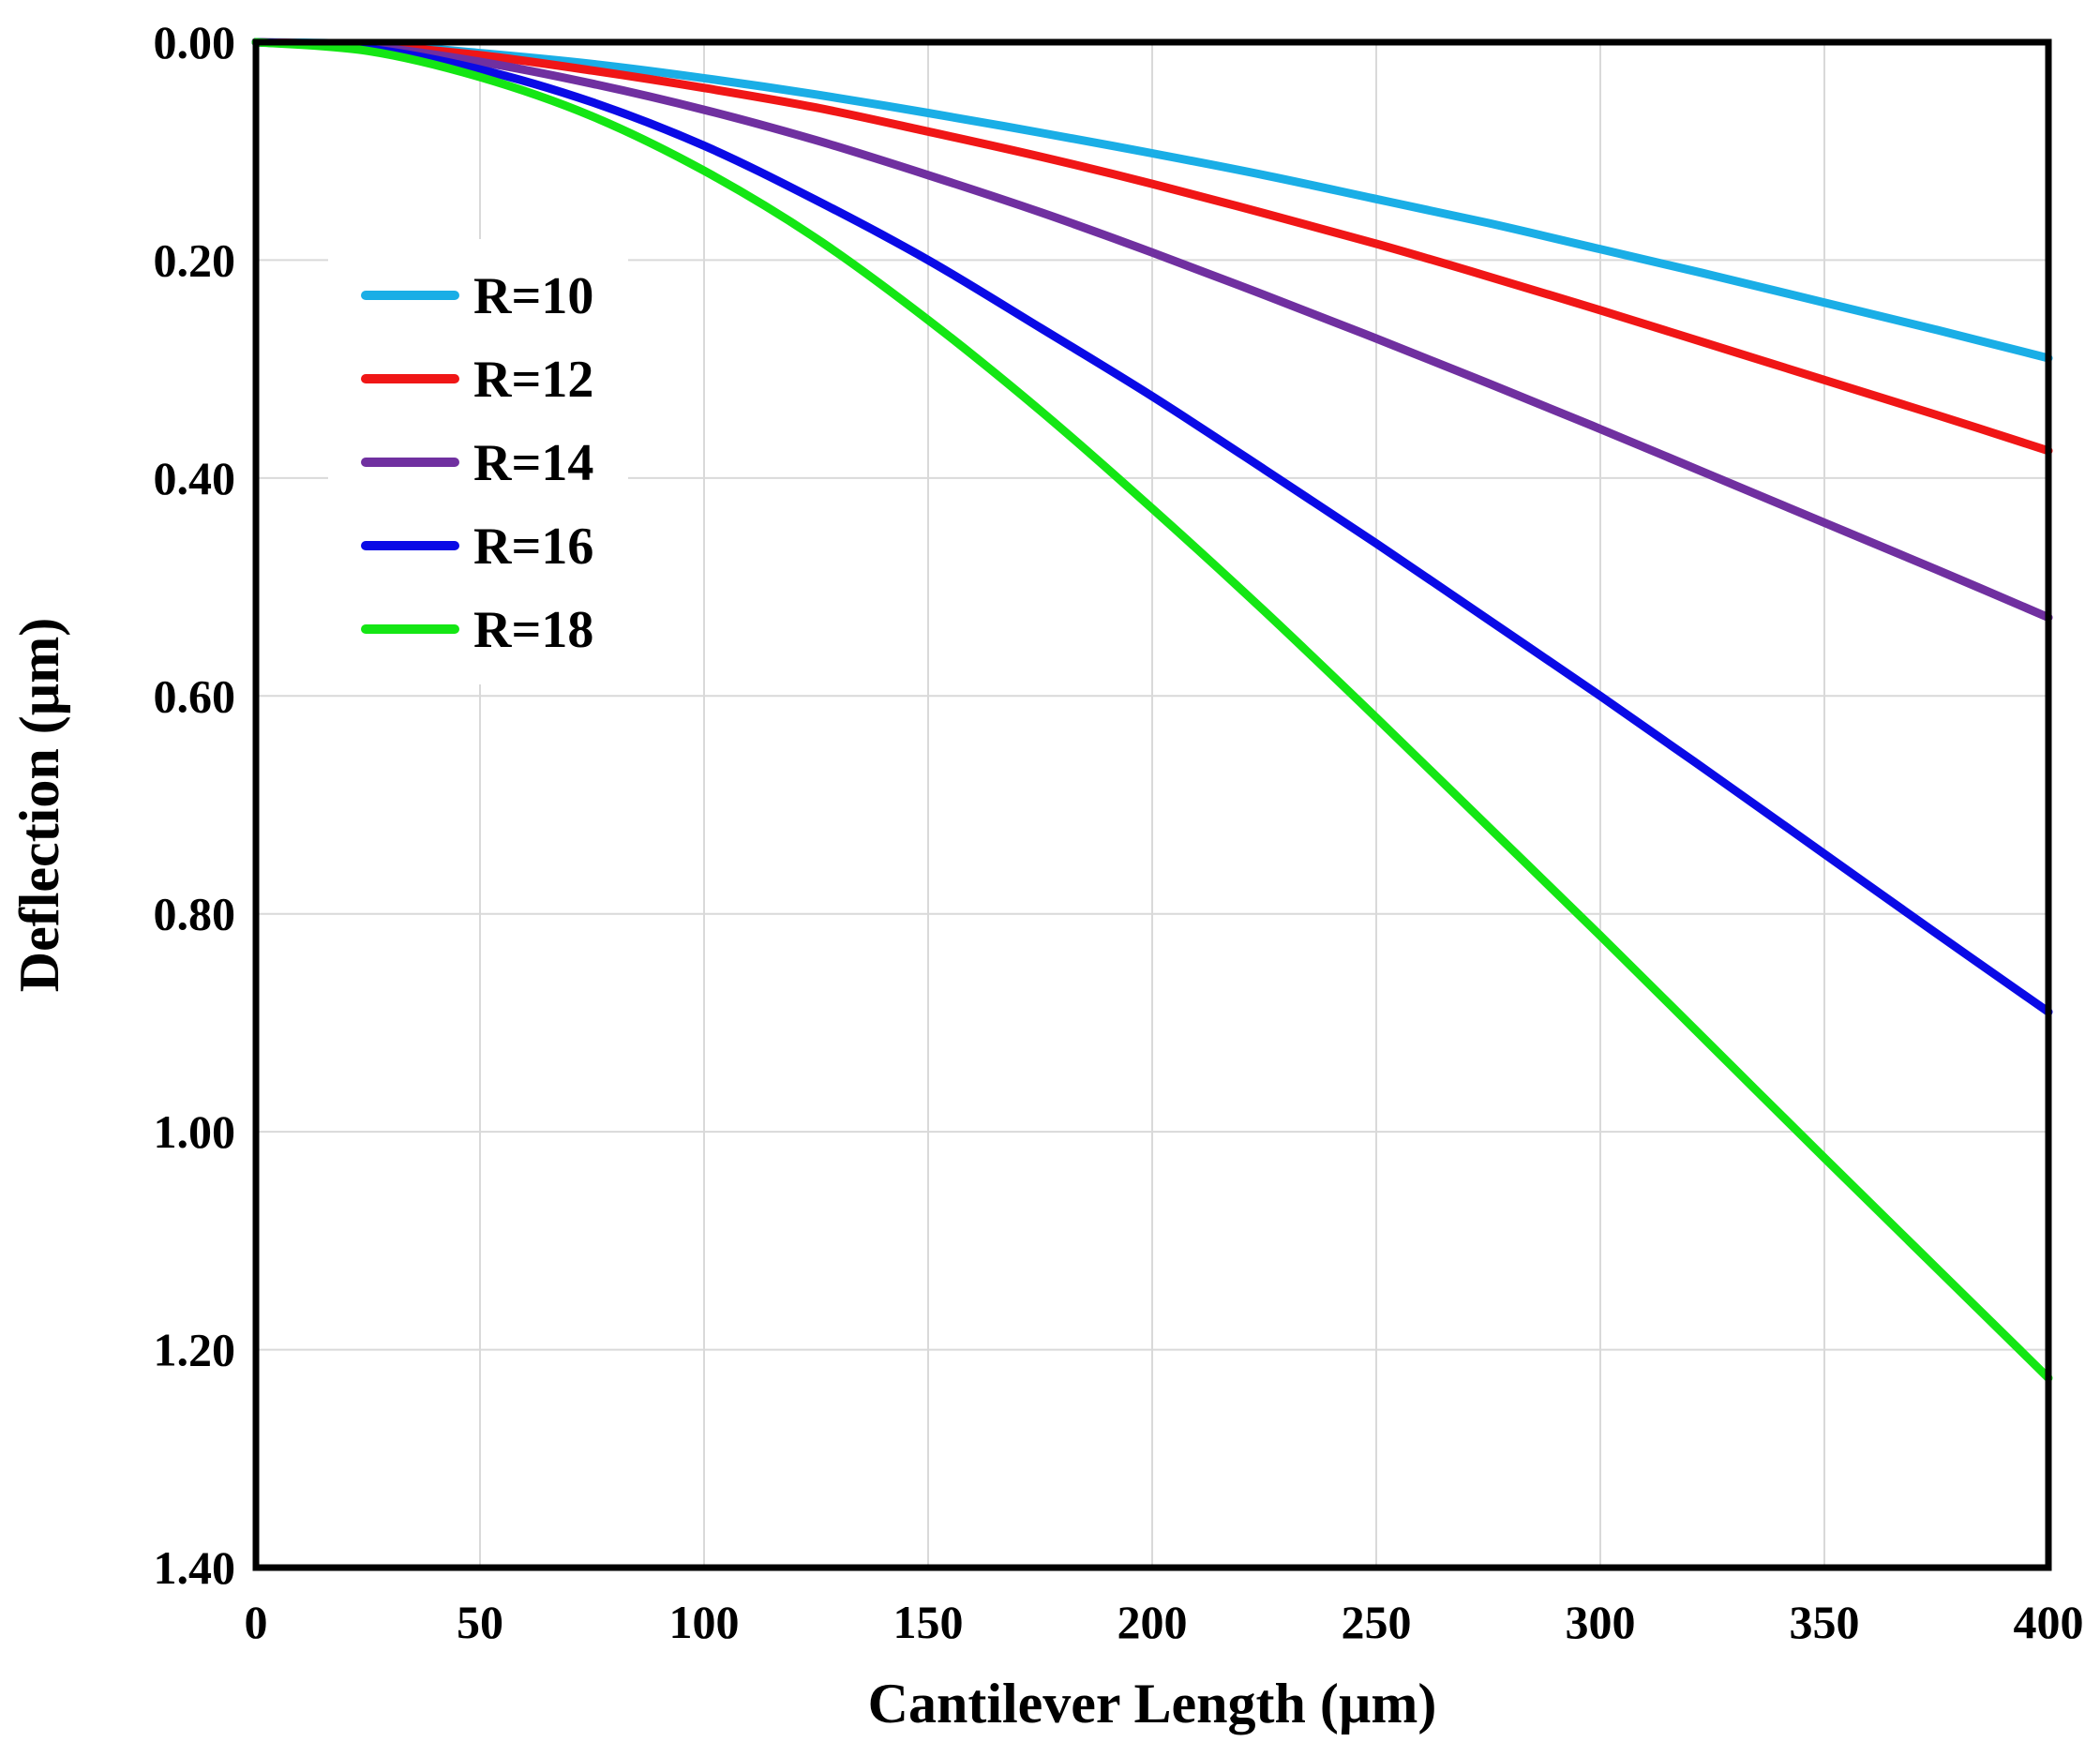 Image resolution: width=2100 pixels, height=1757 pixels. What do you see at coordinates (195, 1132) in the screenshot?
I see `y-tick-label: 1.00` at bounding box center [195, 1132].